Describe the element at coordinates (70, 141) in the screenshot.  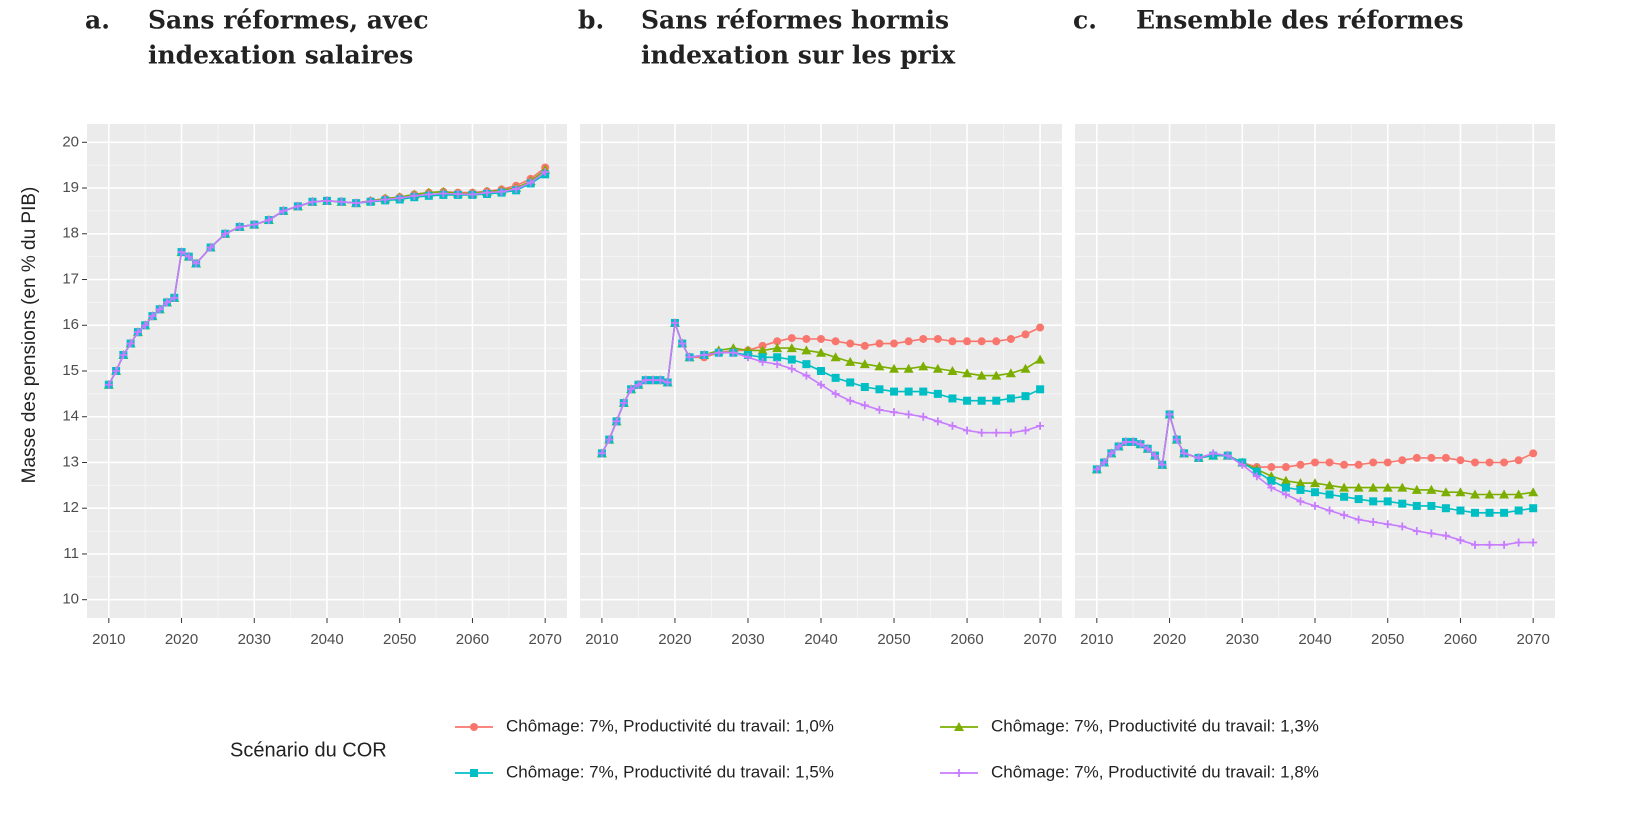
I see `y-tick-label: 20` at that location.